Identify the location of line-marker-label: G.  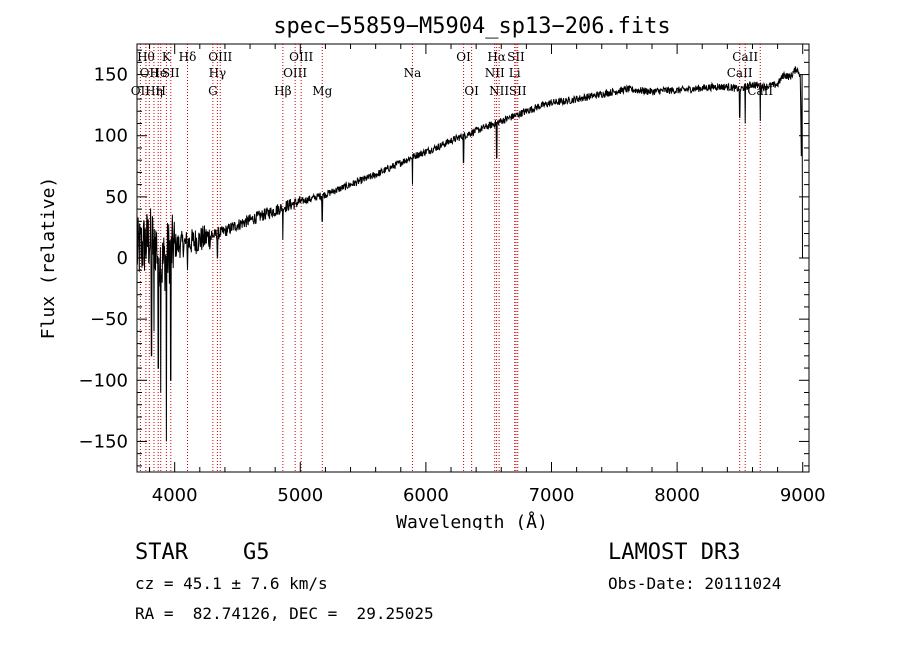
(213, 91).